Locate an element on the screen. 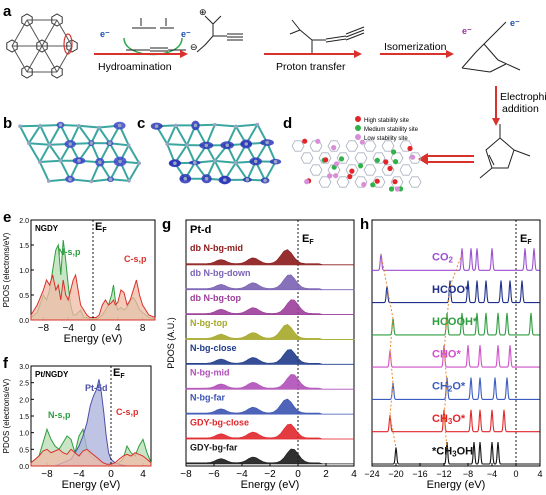 The width and height of the screenshot is (546, 495). chart-title: NGDY is located at coordinates (47, 228).